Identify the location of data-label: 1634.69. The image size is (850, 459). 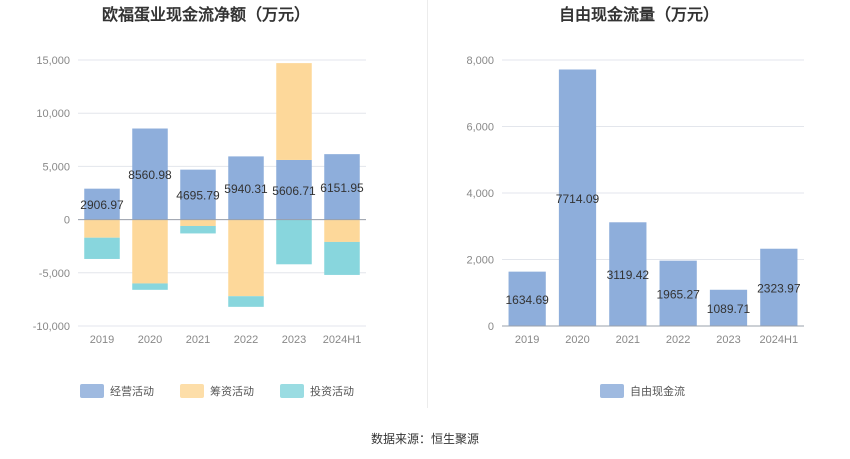
(527, 300).